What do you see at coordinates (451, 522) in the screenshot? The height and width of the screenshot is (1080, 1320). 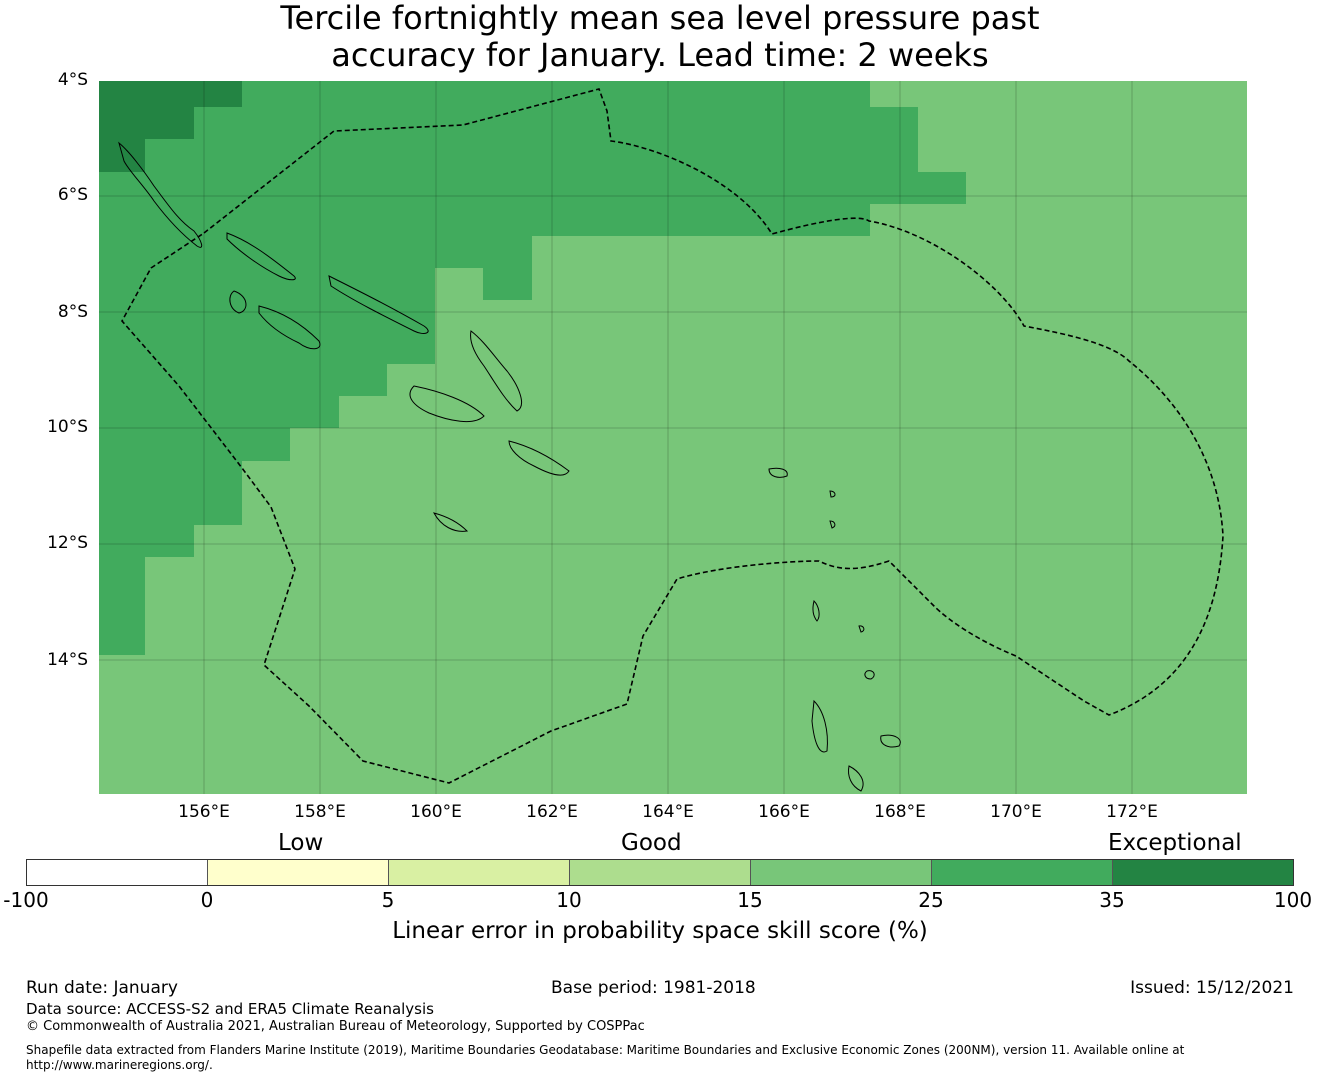 I see `coastline-rennell` at bounding box center [451, 522].